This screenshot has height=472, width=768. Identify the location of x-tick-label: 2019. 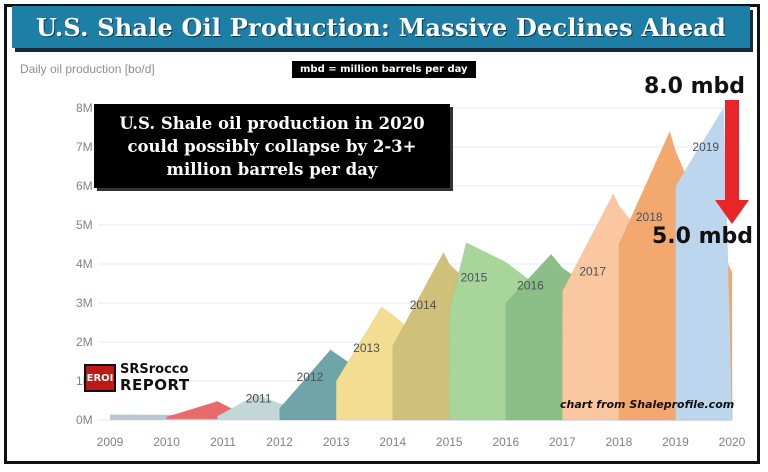
(675, 442).